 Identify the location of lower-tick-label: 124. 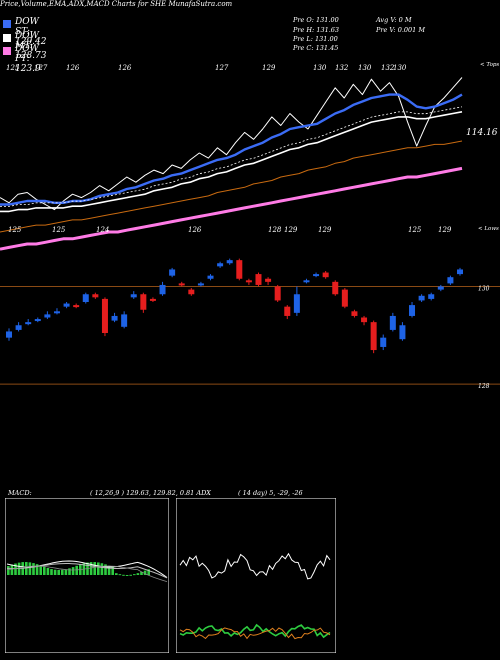
(102, 230).